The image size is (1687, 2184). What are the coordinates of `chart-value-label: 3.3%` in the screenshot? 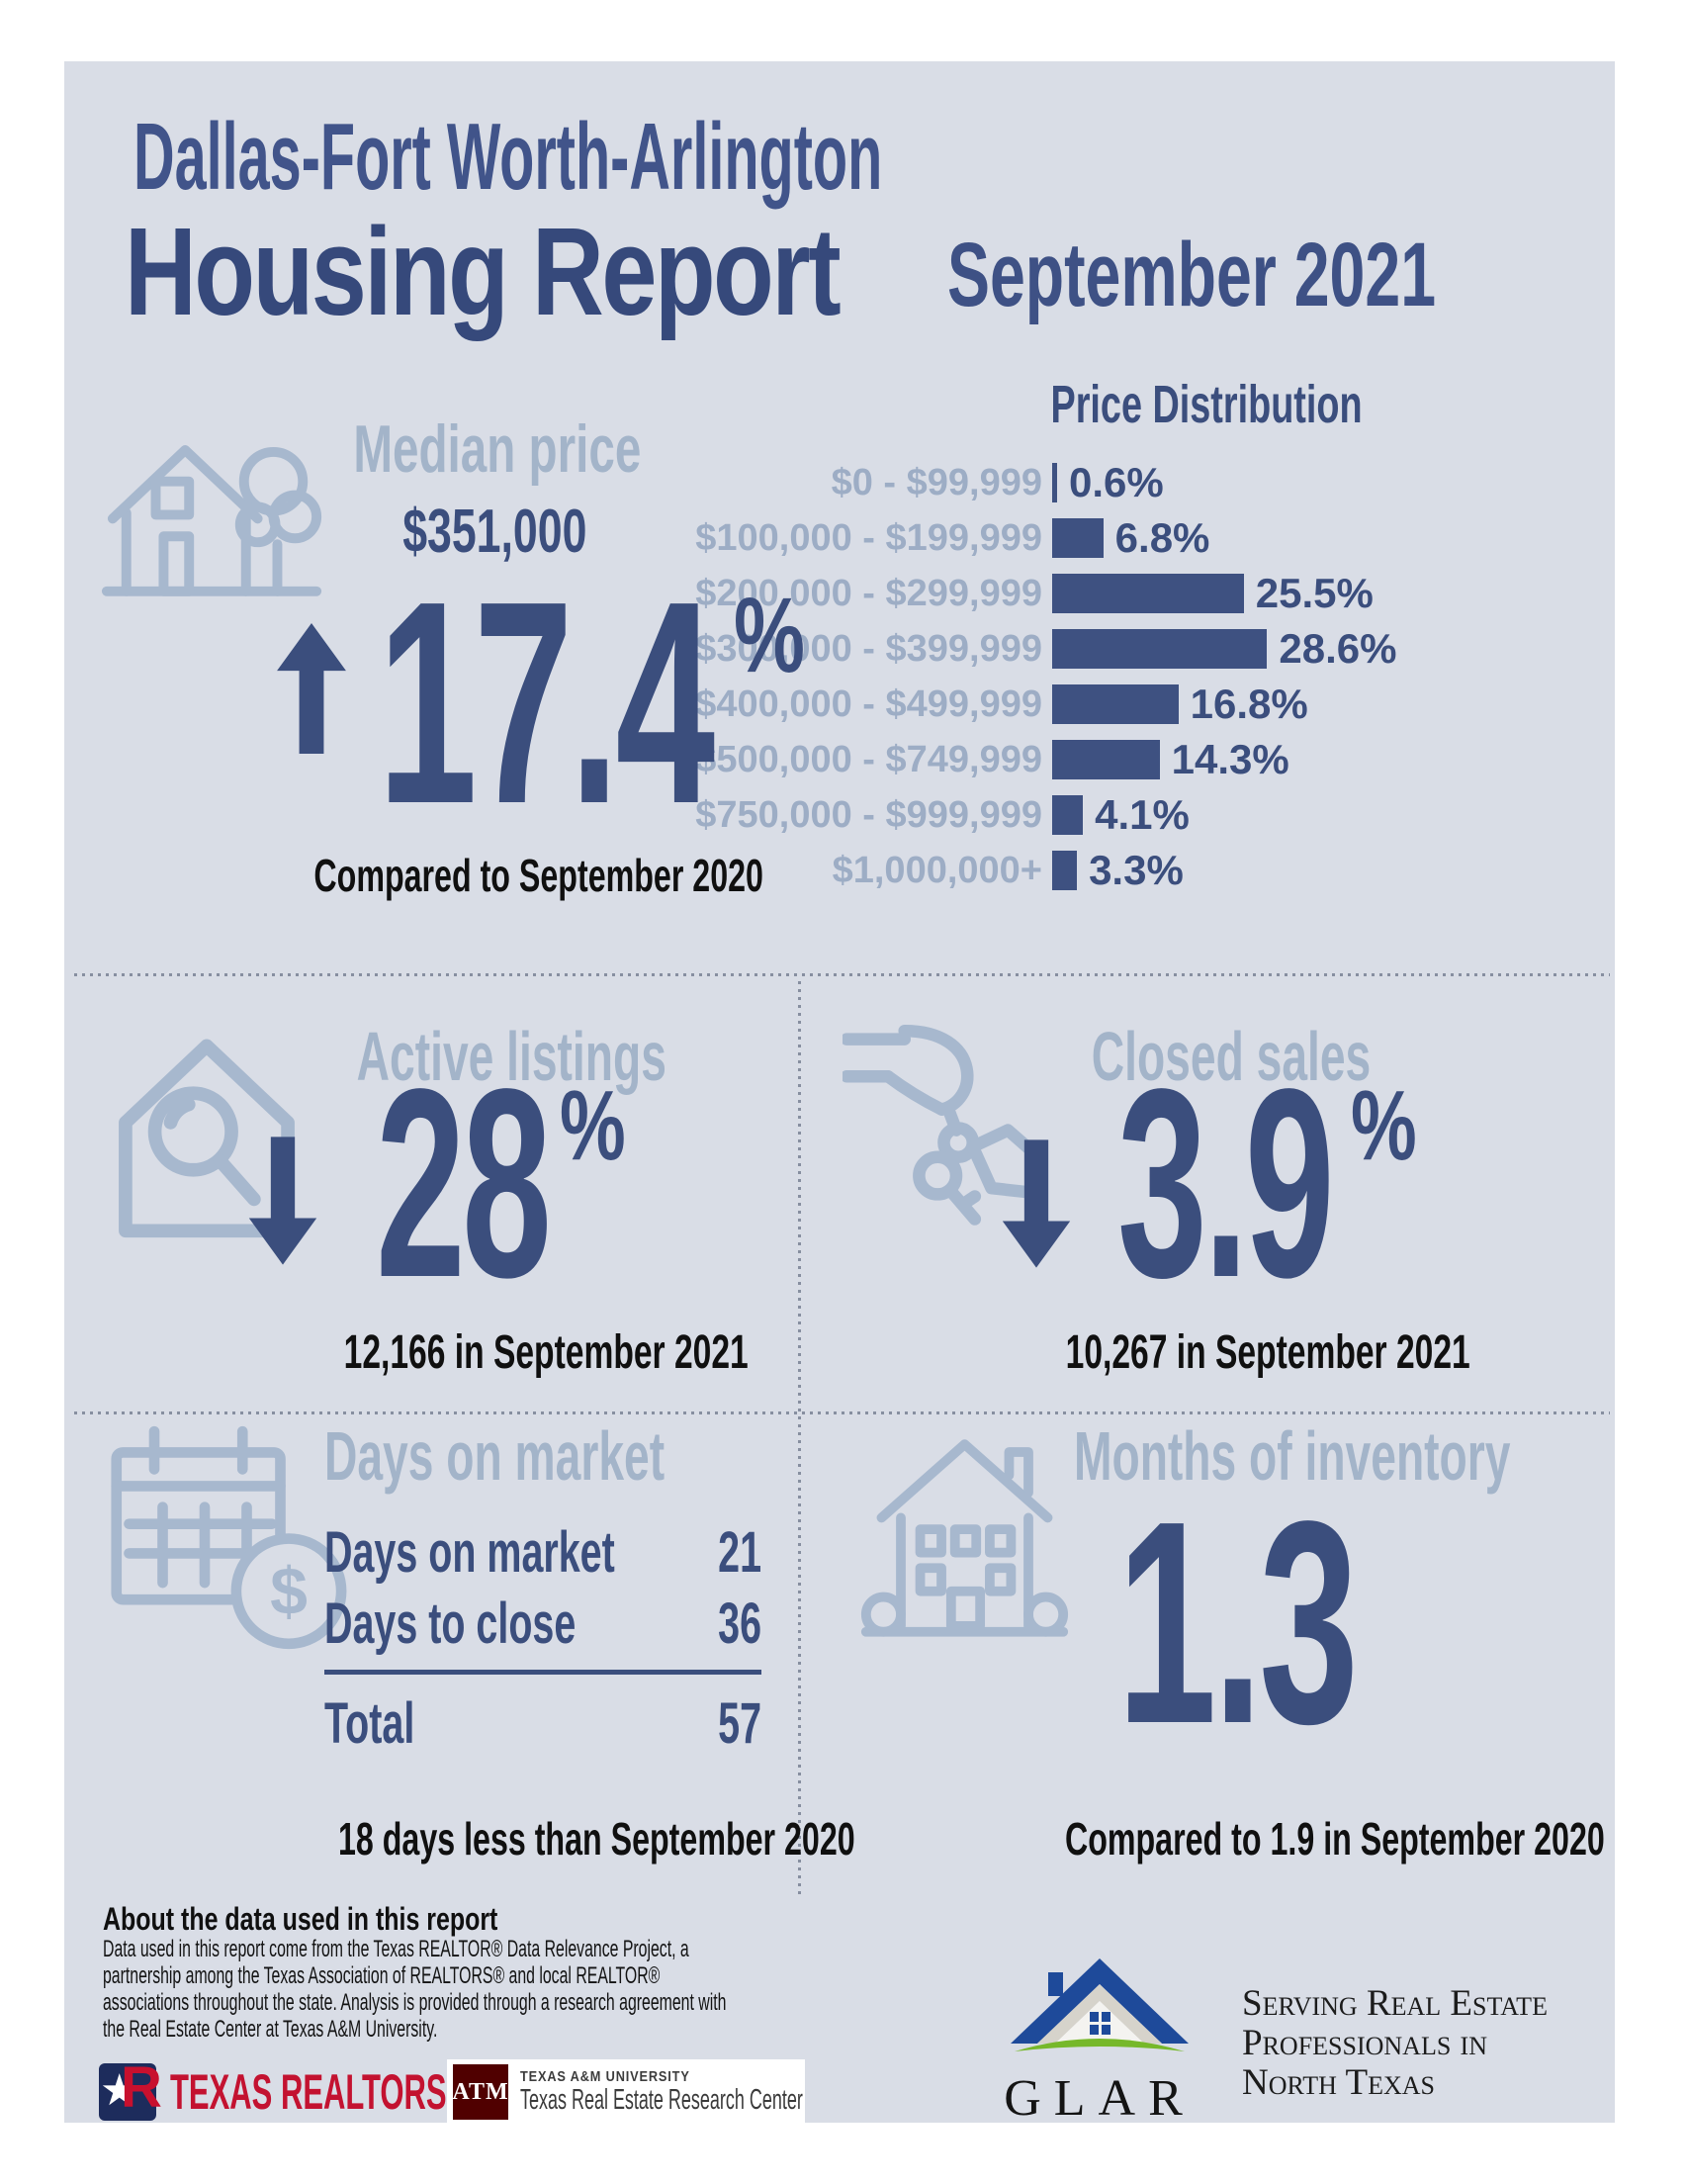 It's located at (1136, 870).